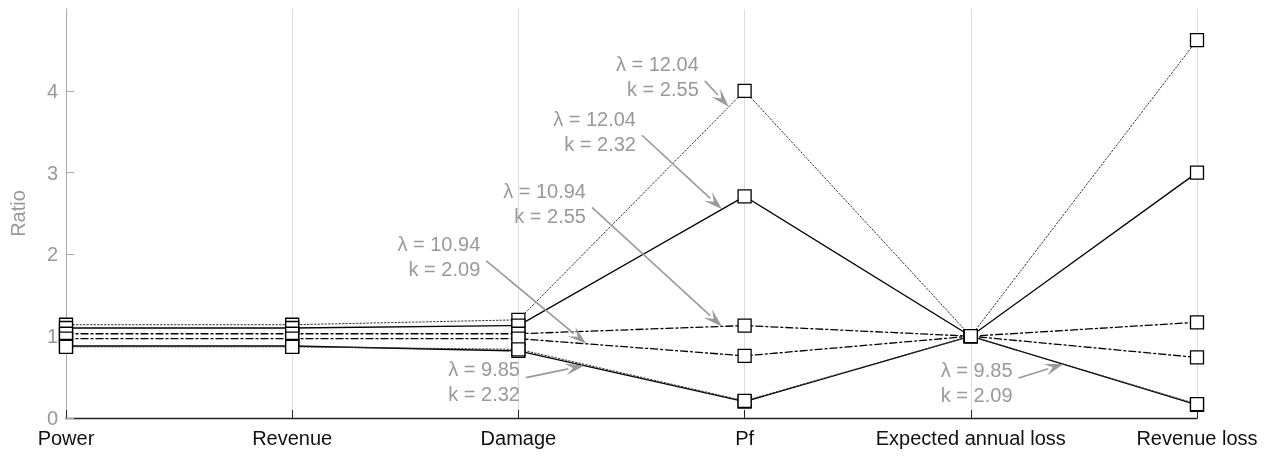 The width and height of the screenshot is (1274, 461). Describe the element at coordinates (66, 438) in the screenshot. I see `x-tick-label: Power` at that location.